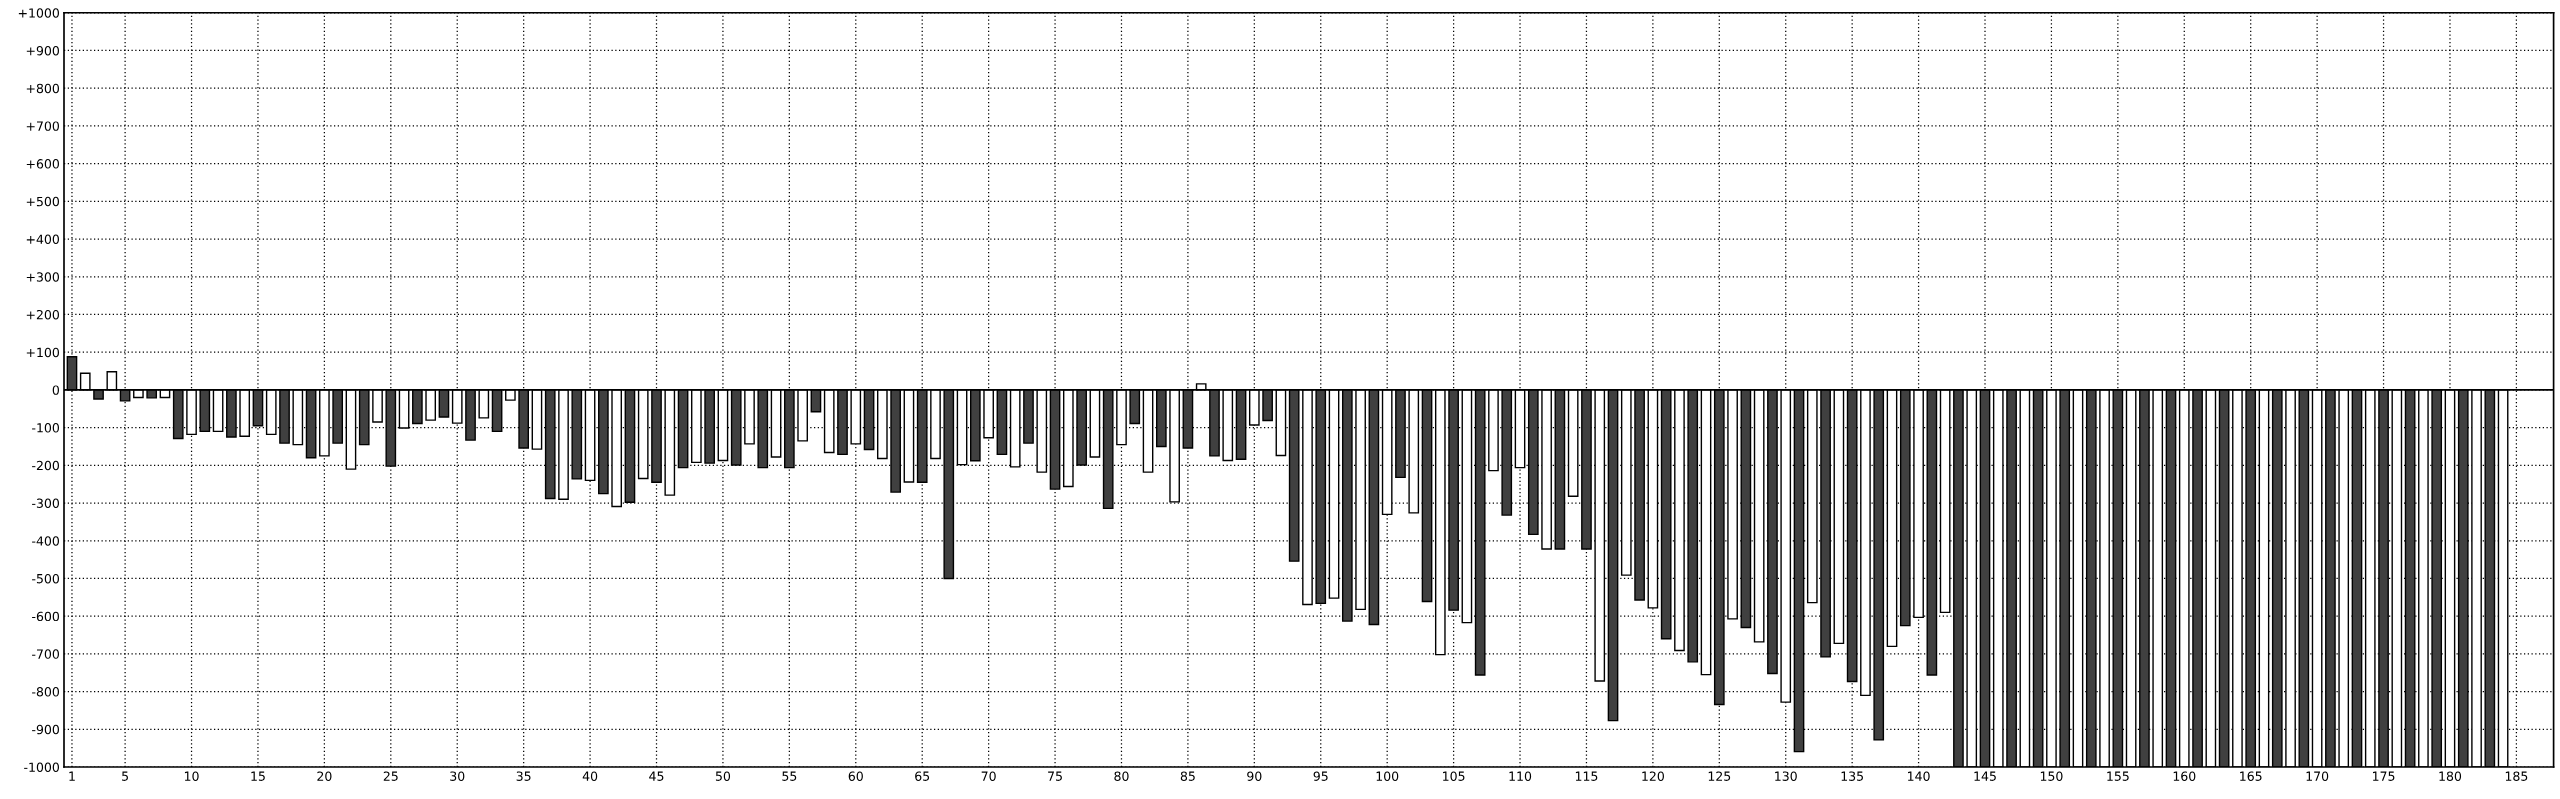  What do you see at coordinates (45, 465) in the screenshot?
I see `y-tick-label: -200` at bounding box center [45, 465].